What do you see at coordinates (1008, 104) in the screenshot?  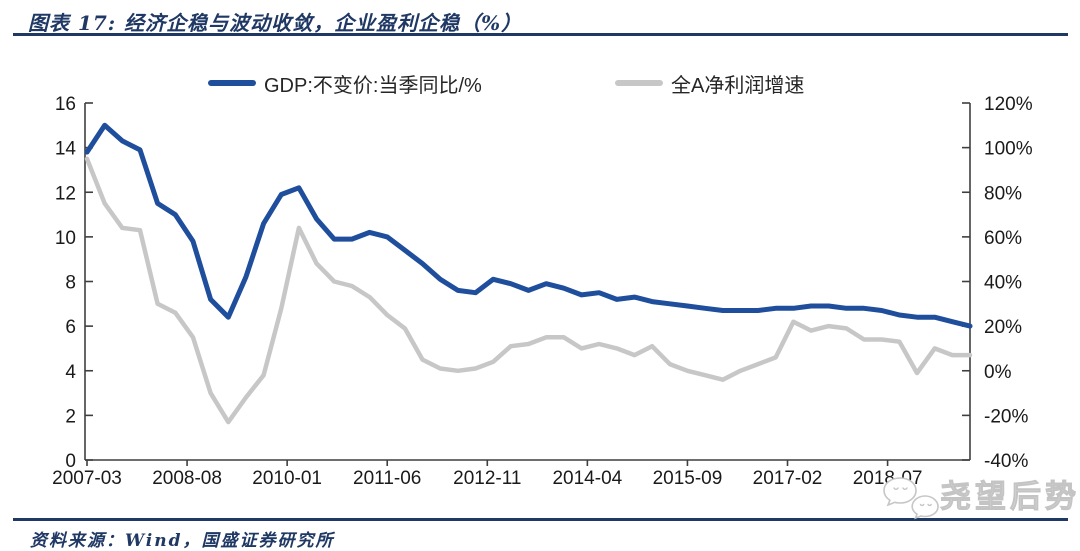 I see `svg-text: 120%` at bounding box center [1008, 104].